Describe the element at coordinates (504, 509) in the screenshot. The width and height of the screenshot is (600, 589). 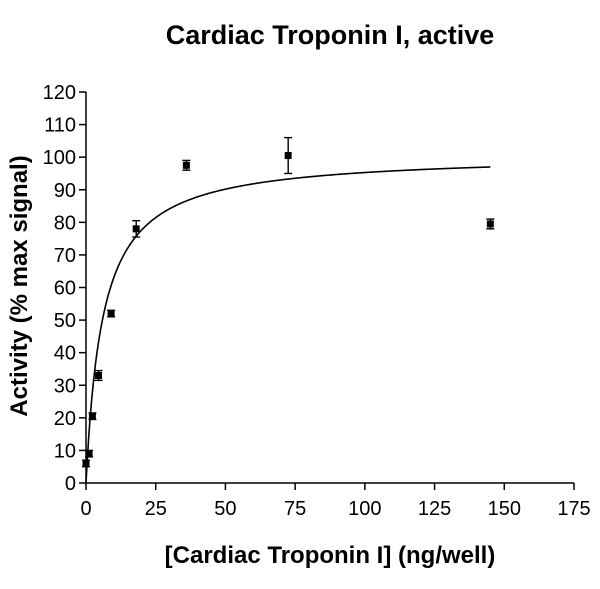
I see `x-tick-label: 150` at that location.